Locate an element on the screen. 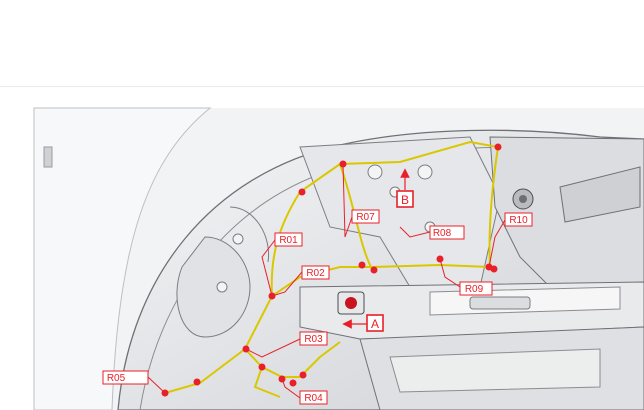  svg-text: R02 is located at coordinates (315, 273).